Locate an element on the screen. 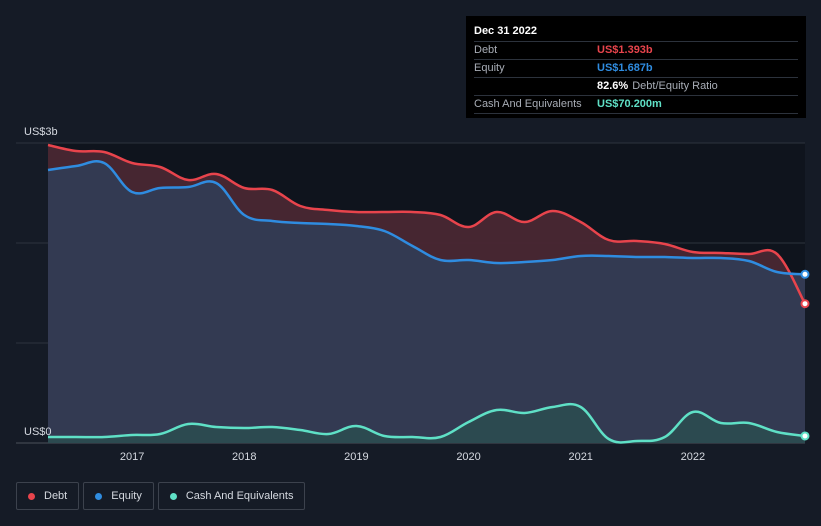 Image resolution: width=821 pixels, height=526 pixels. tooltip-row-ratio: 82.6% Debt/Equity Ratio is located at coordinates (636, 86).